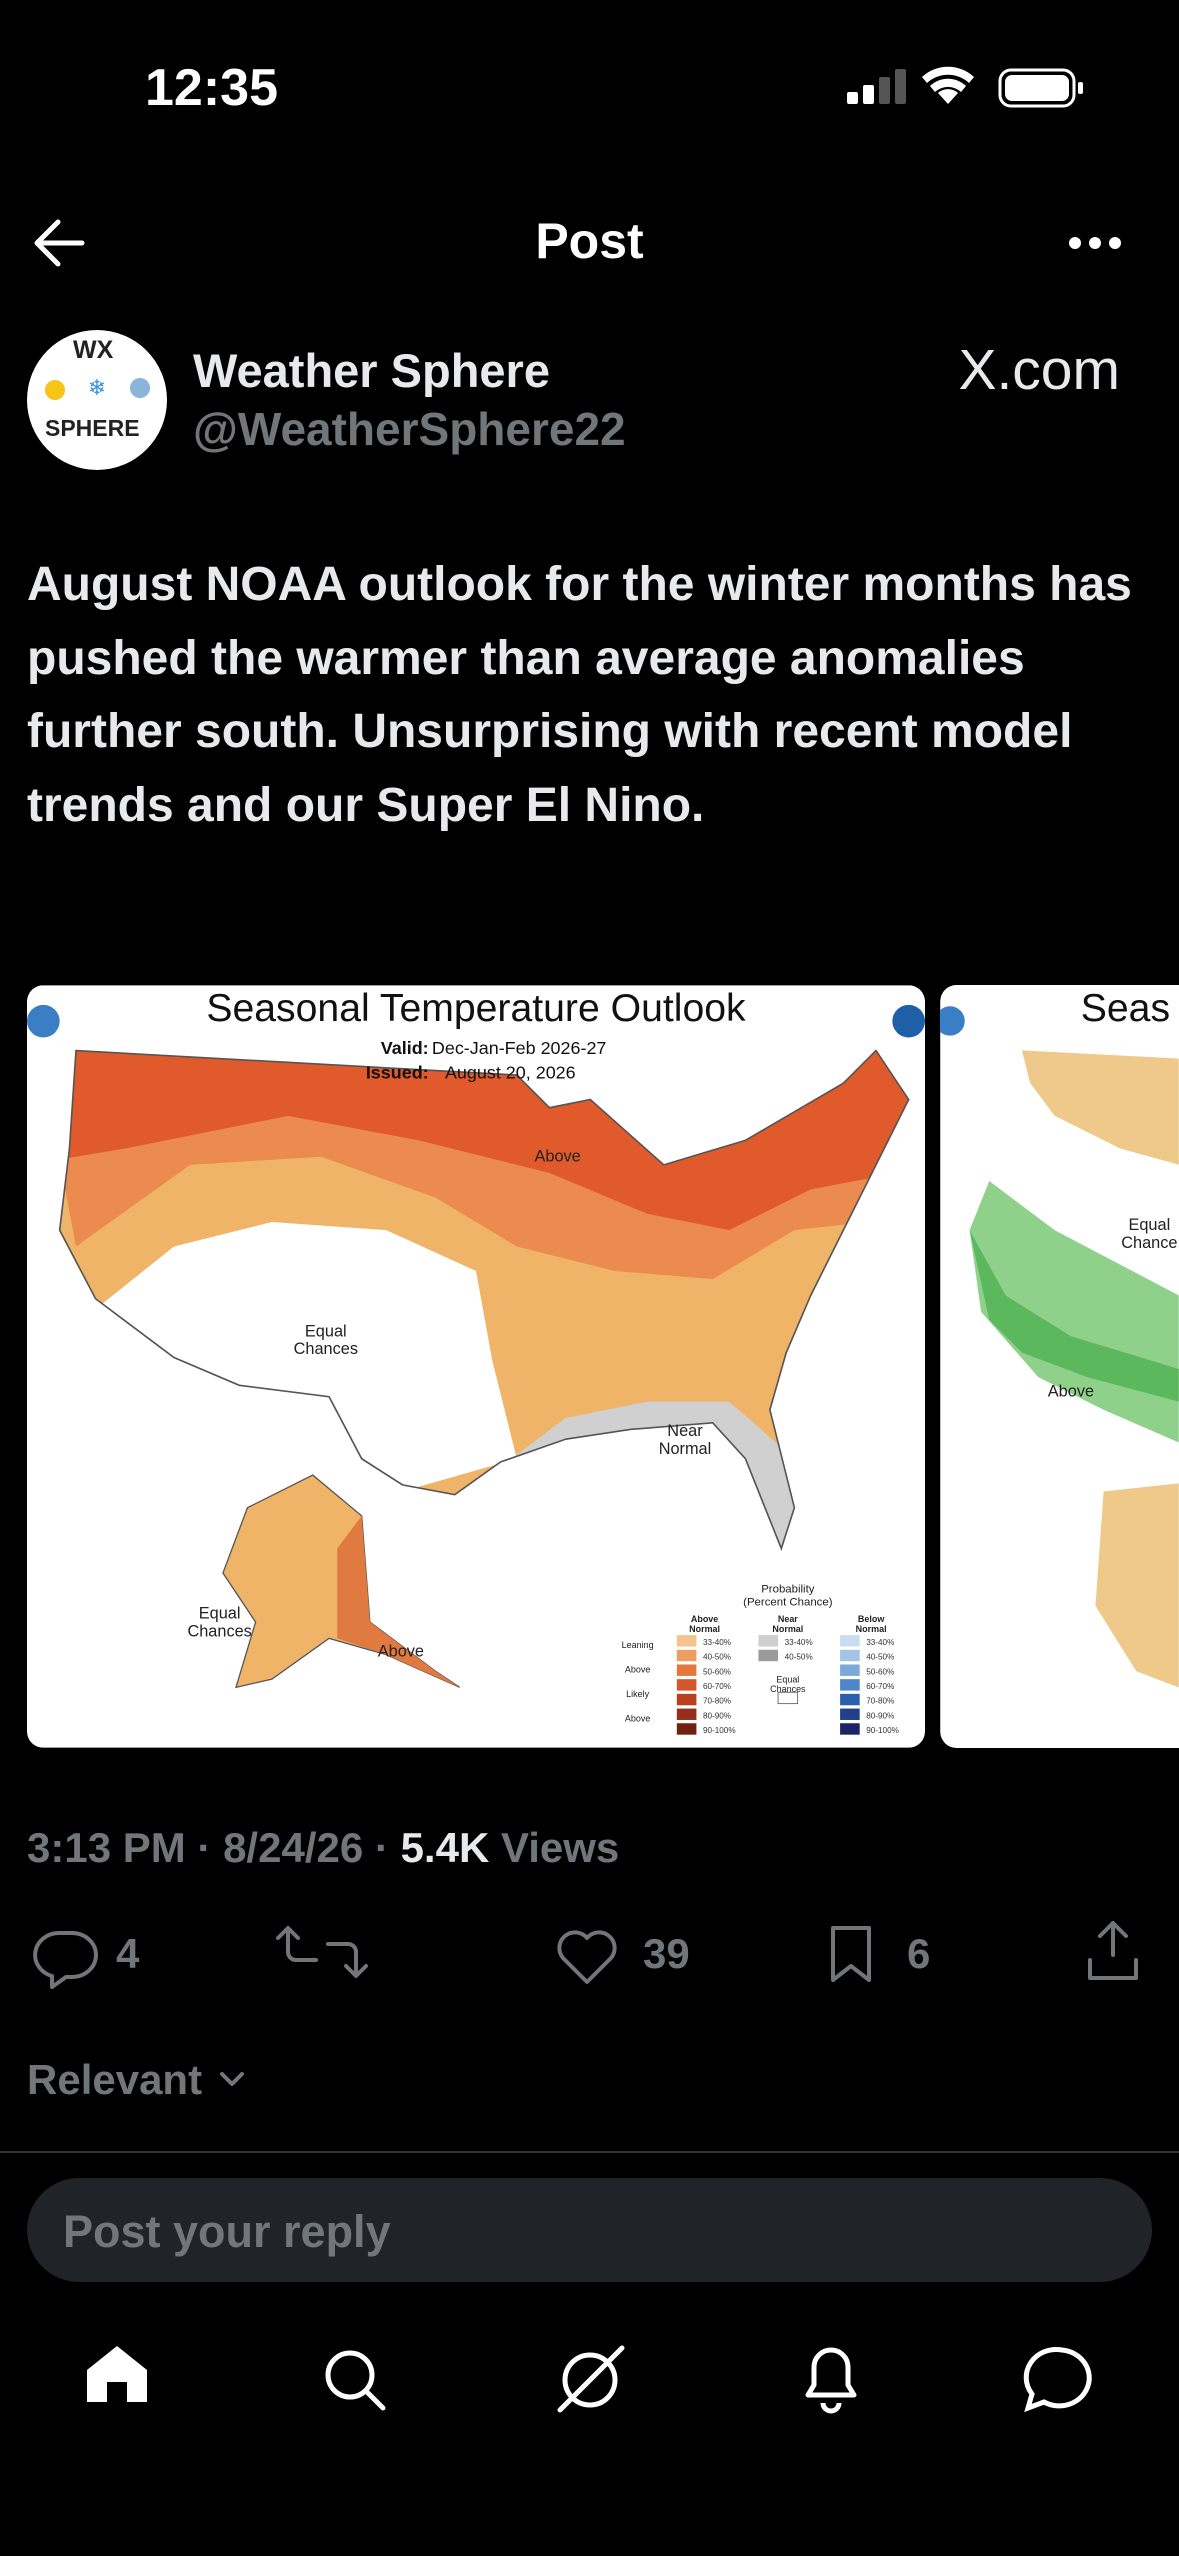 The height and width of the screenshot is (2556, 1179). What do you see at coordinates (97, 400) in the screenshot?
I see `avatar: ❄` at bounding box center [97, 400].